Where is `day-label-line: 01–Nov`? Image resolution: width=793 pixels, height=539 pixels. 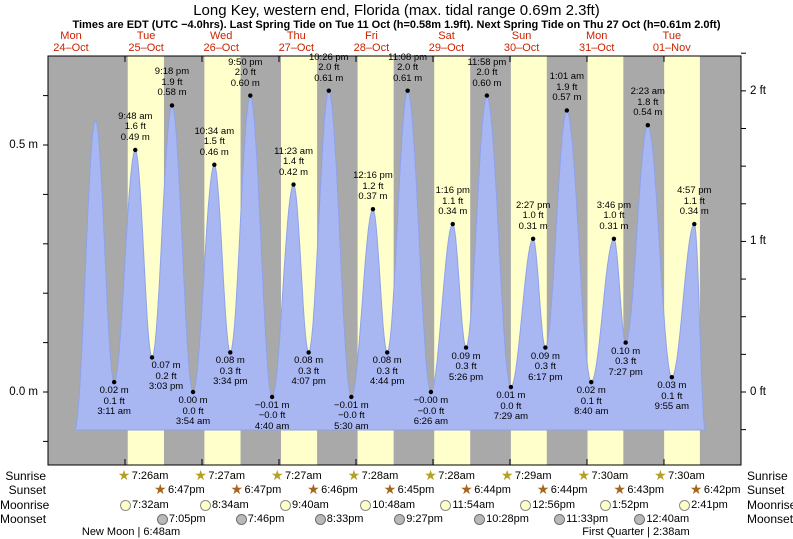 day-label-line: 01–Nov is located at coordinates (671, 47).